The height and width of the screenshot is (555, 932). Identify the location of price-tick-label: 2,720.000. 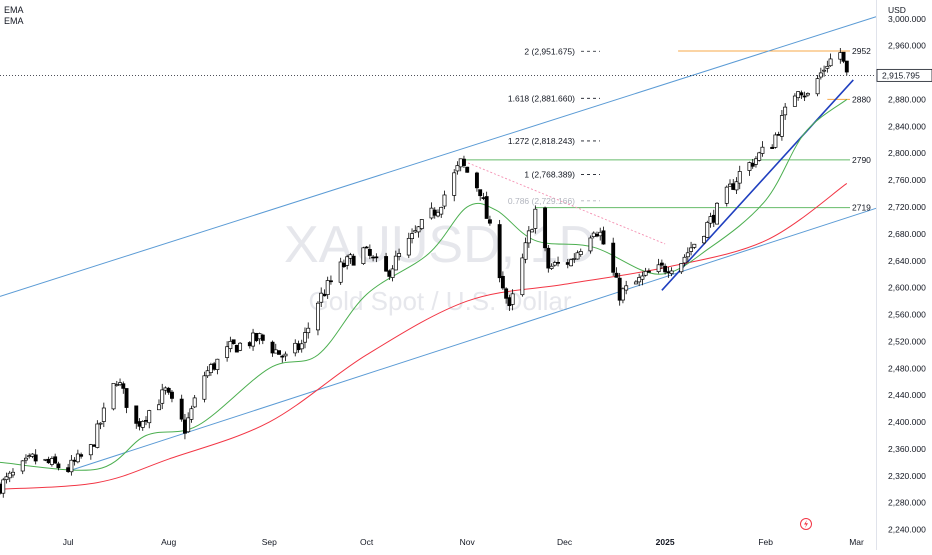
(907, 207).